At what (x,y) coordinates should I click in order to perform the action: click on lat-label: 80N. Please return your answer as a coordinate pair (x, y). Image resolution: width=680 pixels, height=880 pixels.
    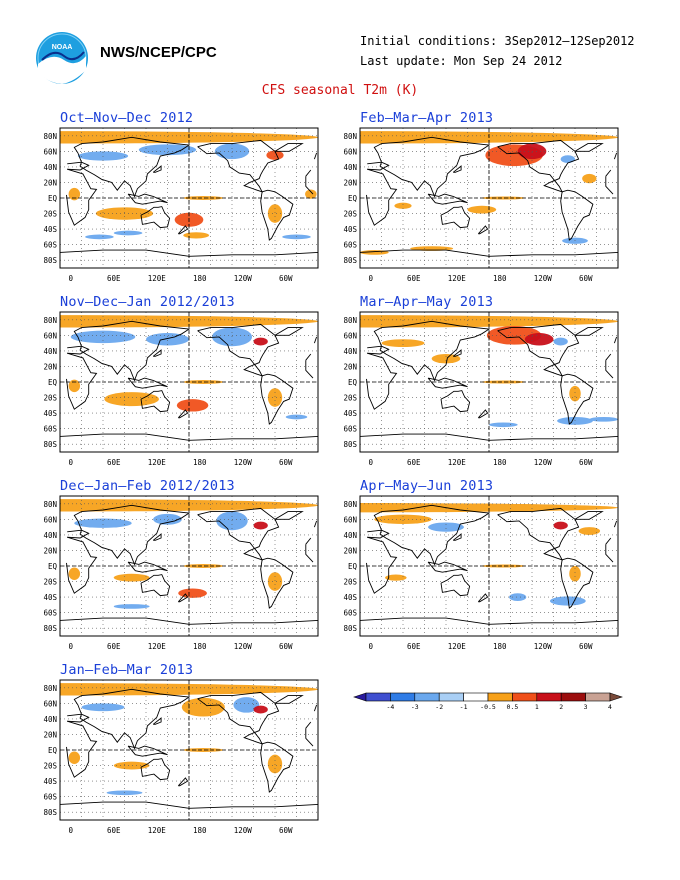
    Looking at the image, I should click on (50, 504).